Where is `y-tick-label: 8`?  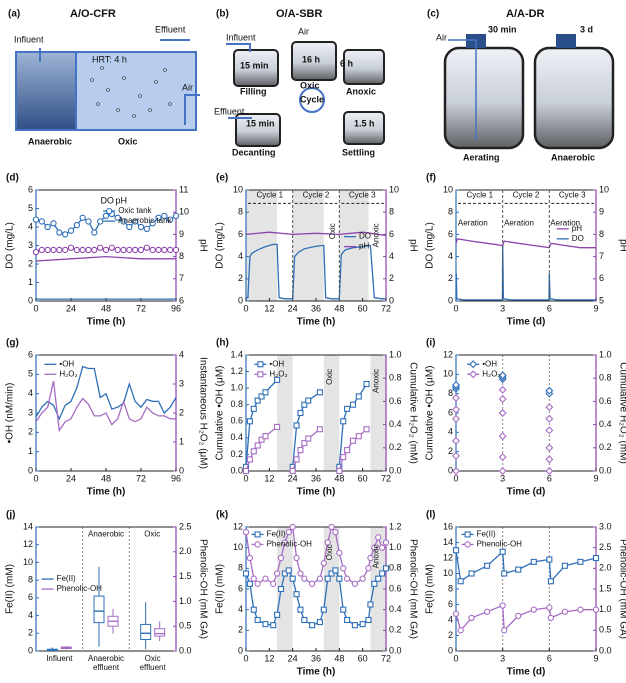 y-tick-label: 8 is located at coordinates (240, 212).